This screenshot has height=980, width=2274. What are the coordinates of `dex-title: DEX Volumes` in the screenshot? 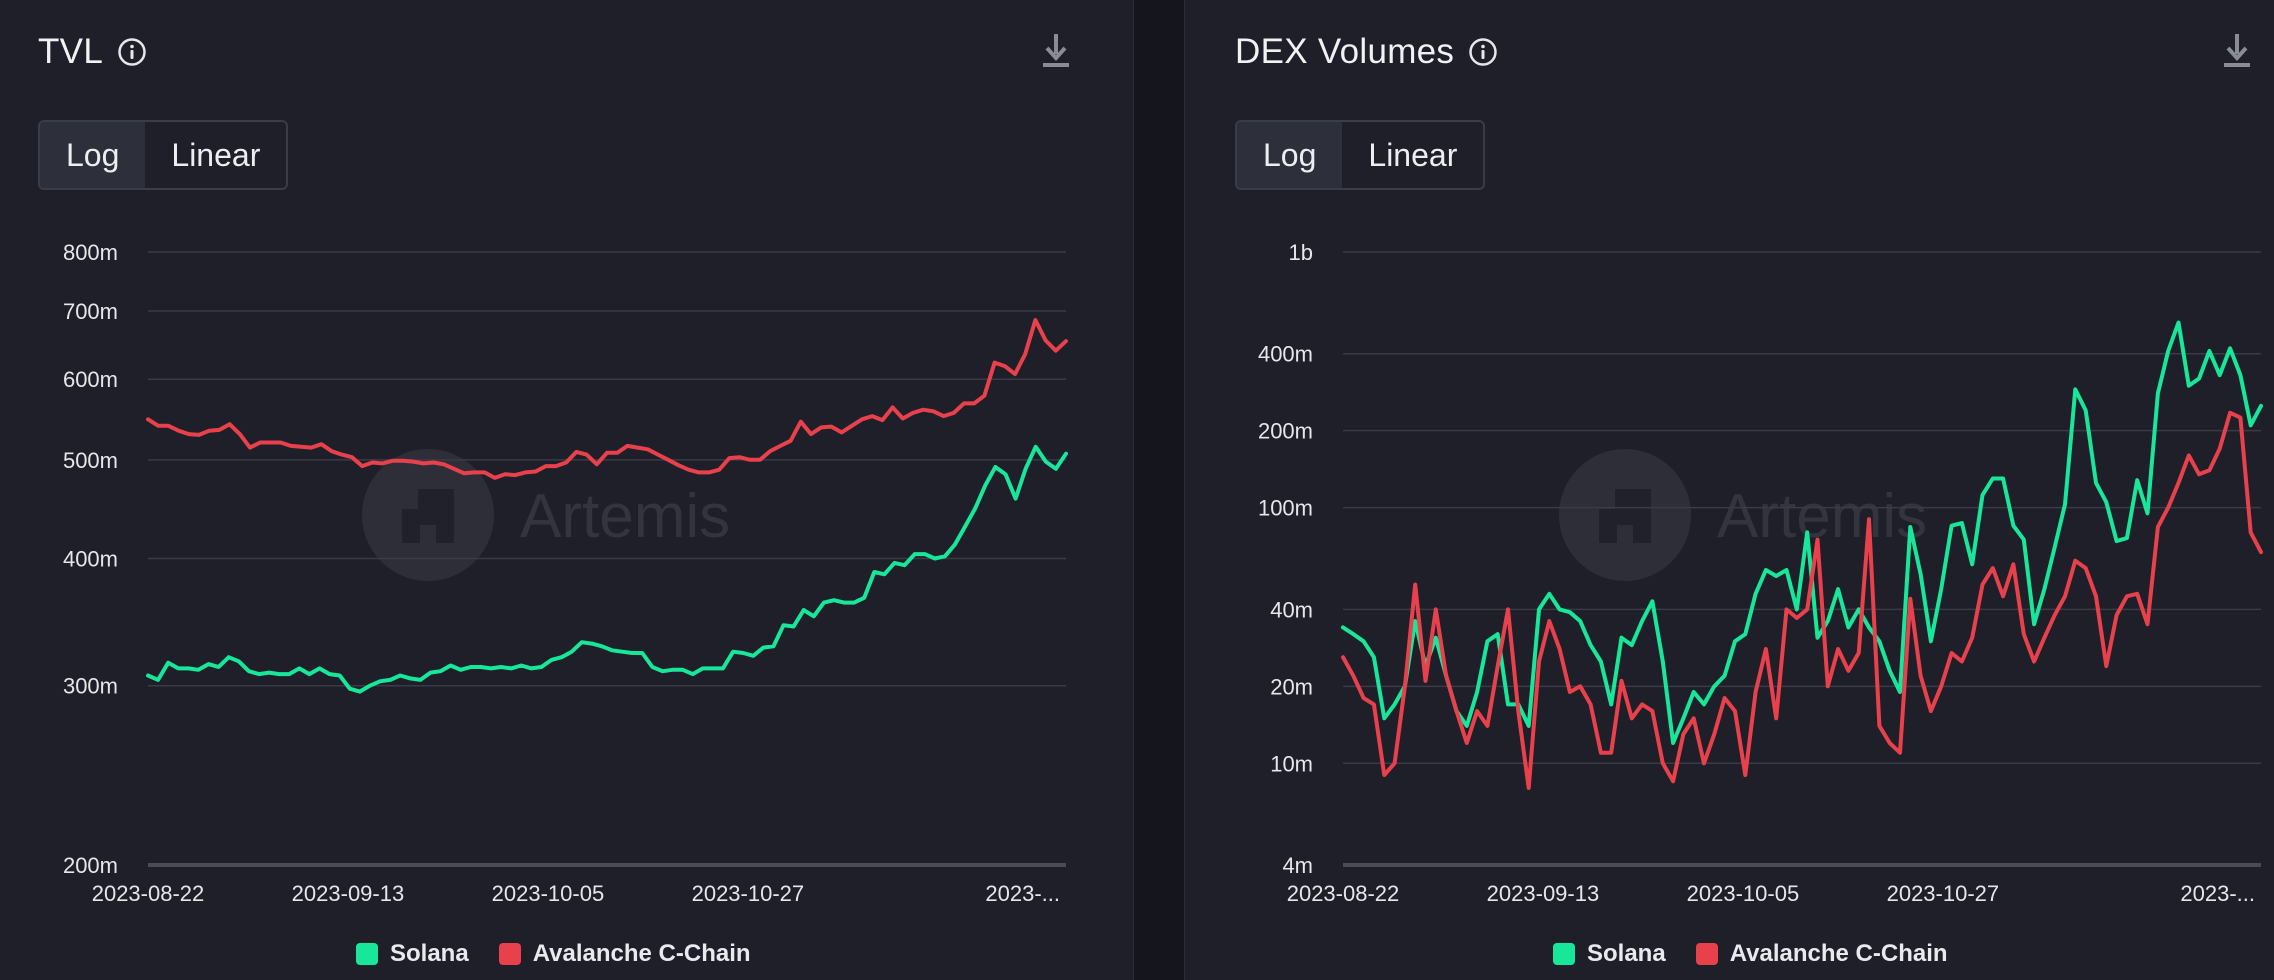 It's located at (1345, 51).